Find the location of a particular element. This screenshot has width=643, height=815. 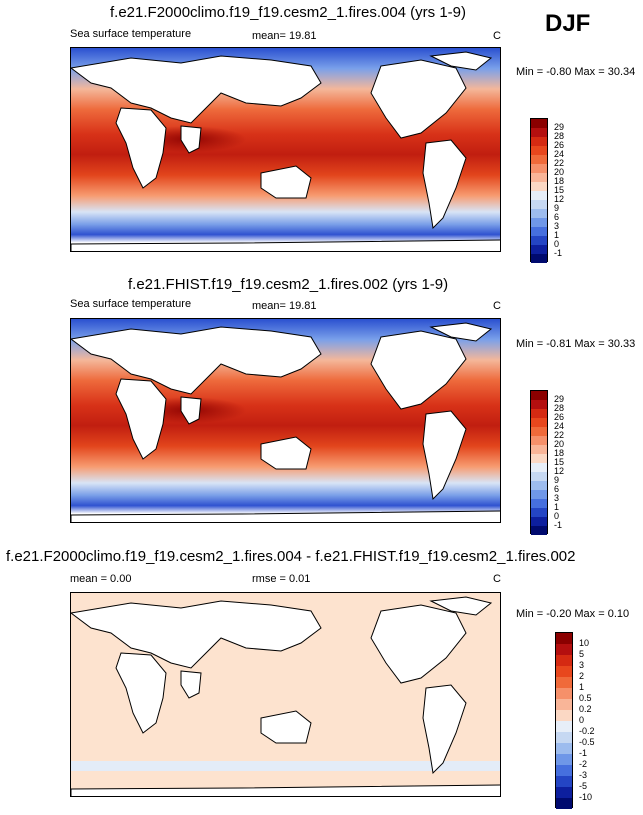

panel1-variable: Sea surface temperature is located at coordinates (131, 34).